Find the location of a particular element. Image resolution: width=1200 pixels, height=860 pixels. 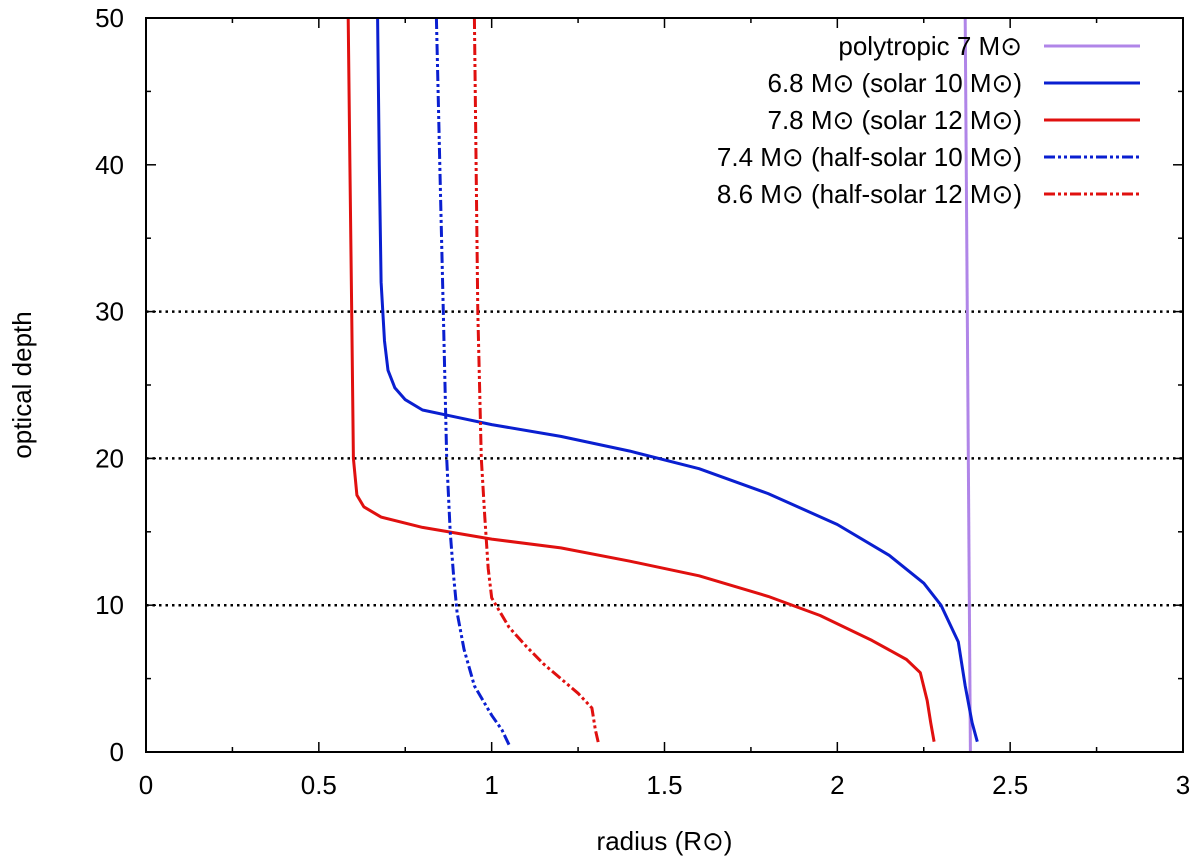

x-axis-title: radius (R⊙) is located at coordinates (665, 841).